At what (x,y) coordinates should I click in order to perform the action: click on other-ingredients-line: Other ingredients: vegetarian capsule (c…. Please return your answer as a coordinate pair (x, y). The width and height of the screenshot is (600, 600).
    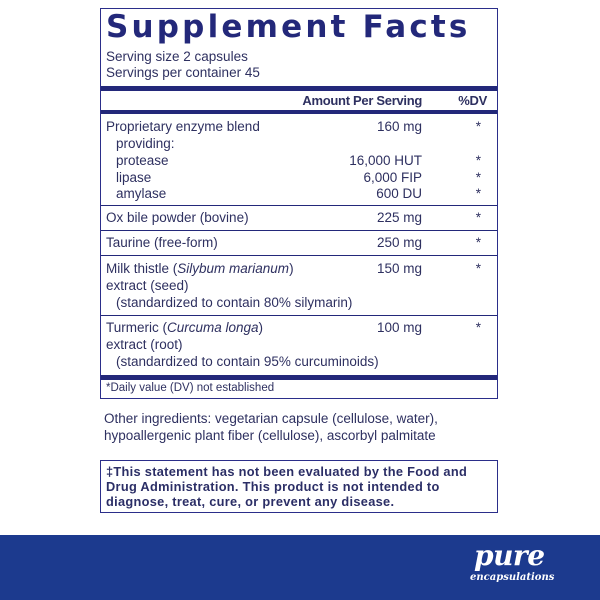
    Looking at the image, I should click on (271, 418).